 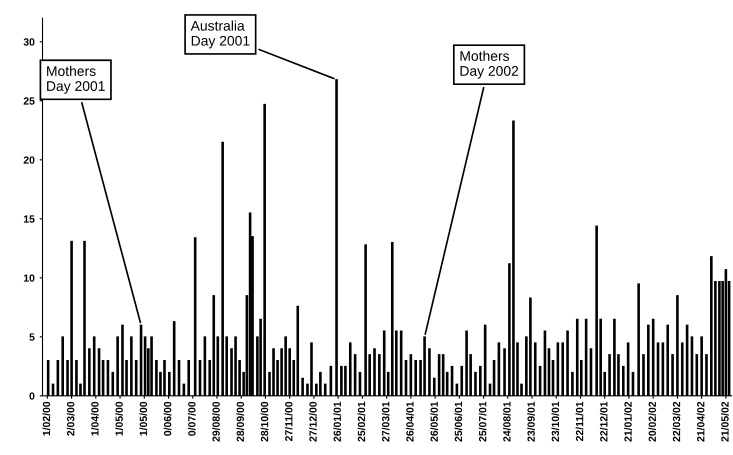 What do you see at coordinates (458, 422) in the screenshot?
I see `x-tick-label: 25/06/01` at bounding box center [458, 422].